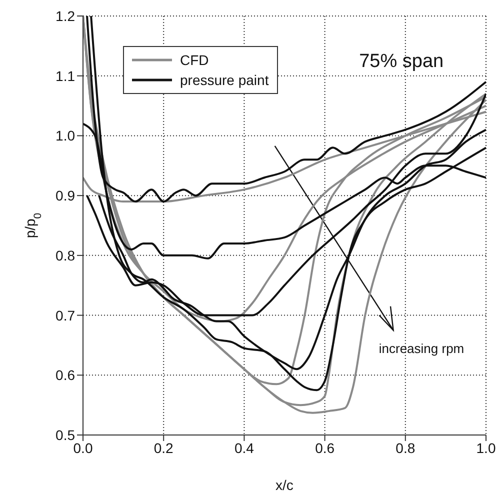 This screenshot has width=501, height=496. I want to click on x-tick-label: 1.0, so click(486, 448).